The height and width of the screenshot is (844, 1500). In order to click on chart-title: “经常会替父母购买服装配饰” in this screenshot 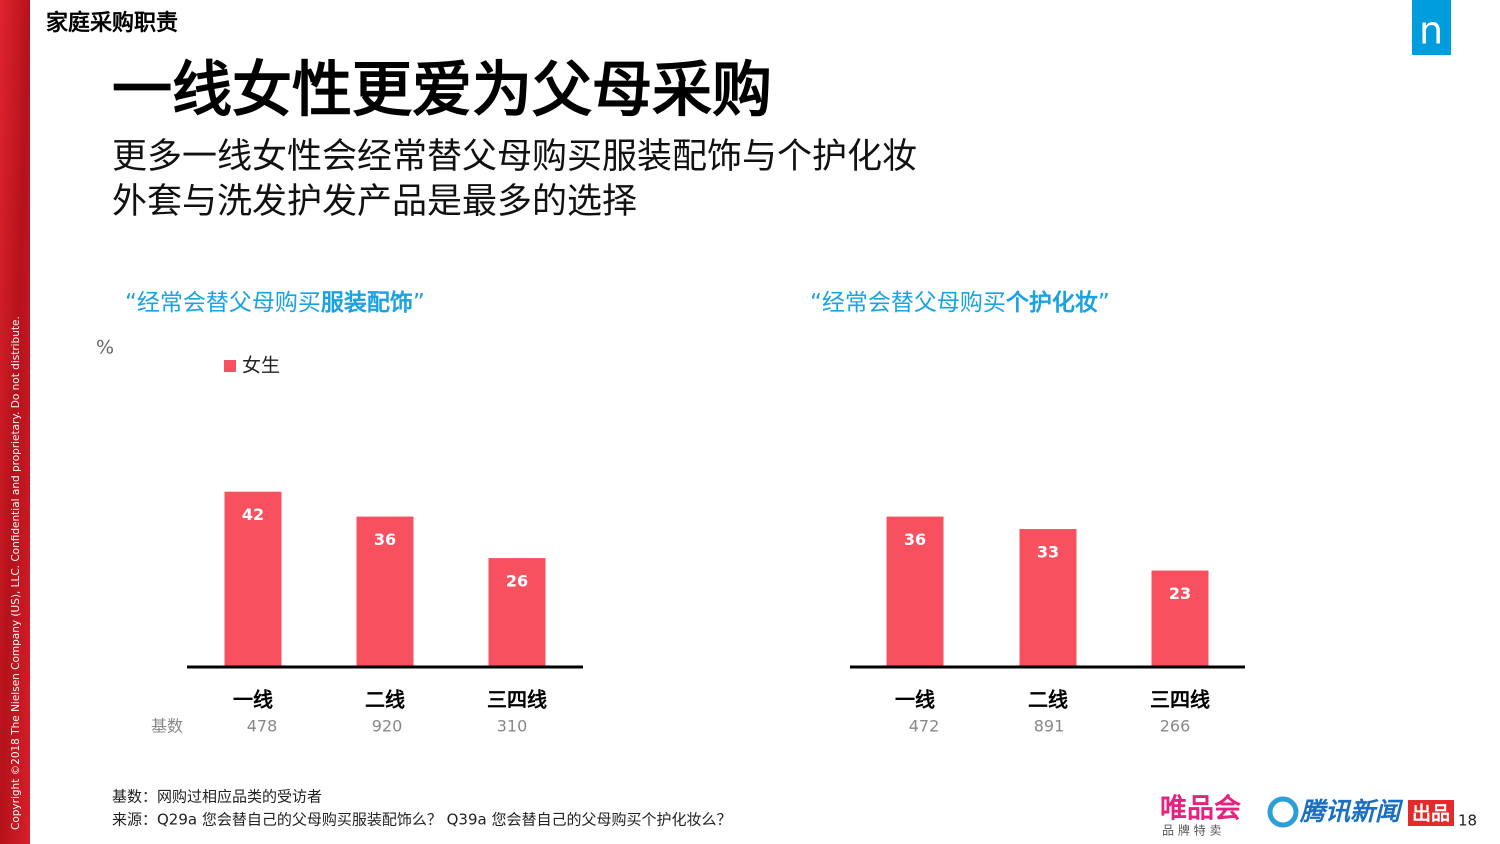, I will do `click(275, 302)`.